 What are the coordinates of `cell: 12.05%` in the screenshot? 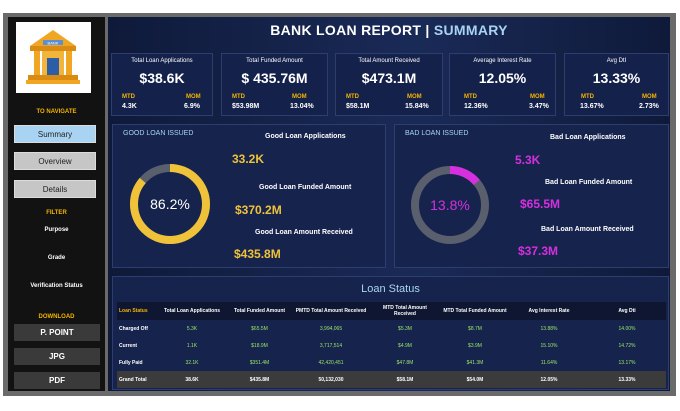 It's located at (549, 379).